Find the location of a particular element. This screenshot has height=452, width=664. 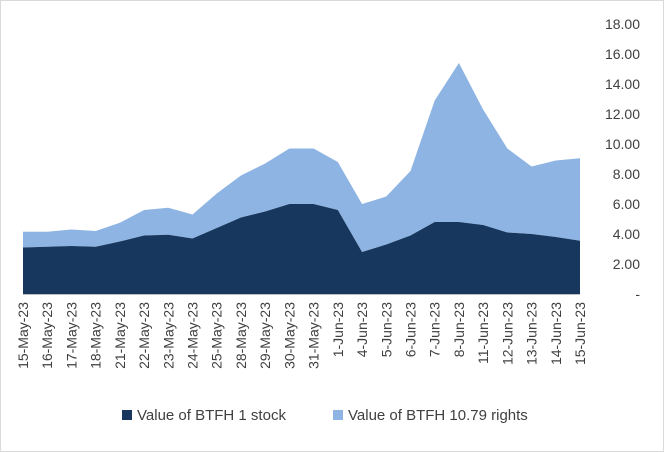

y-tick-label: 14.00 is located at coordinates (622, 84).